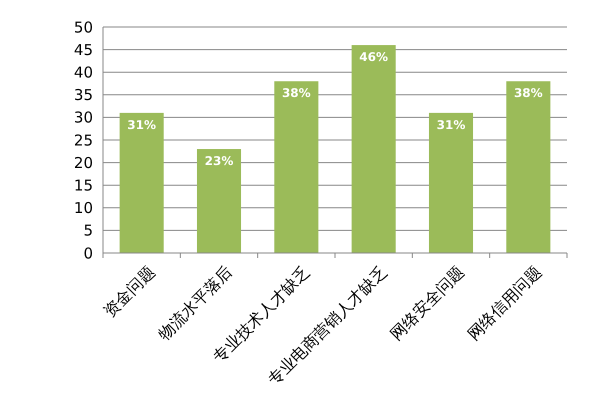  What do you see at coordinates (219, 161) in the screenshot?
I see `data-label: 23%` at bounding box center [219, 161].